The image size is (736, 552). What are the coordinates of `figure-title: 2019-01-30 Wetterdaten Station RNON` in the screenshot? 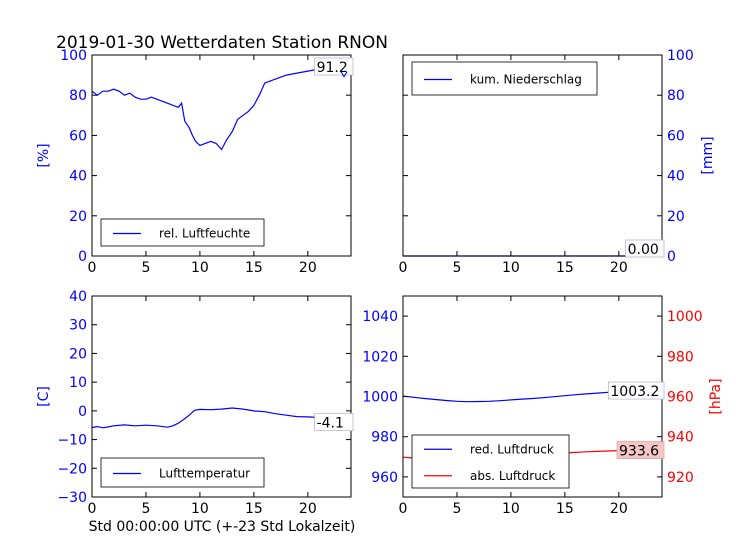 It's located at (222, 43).